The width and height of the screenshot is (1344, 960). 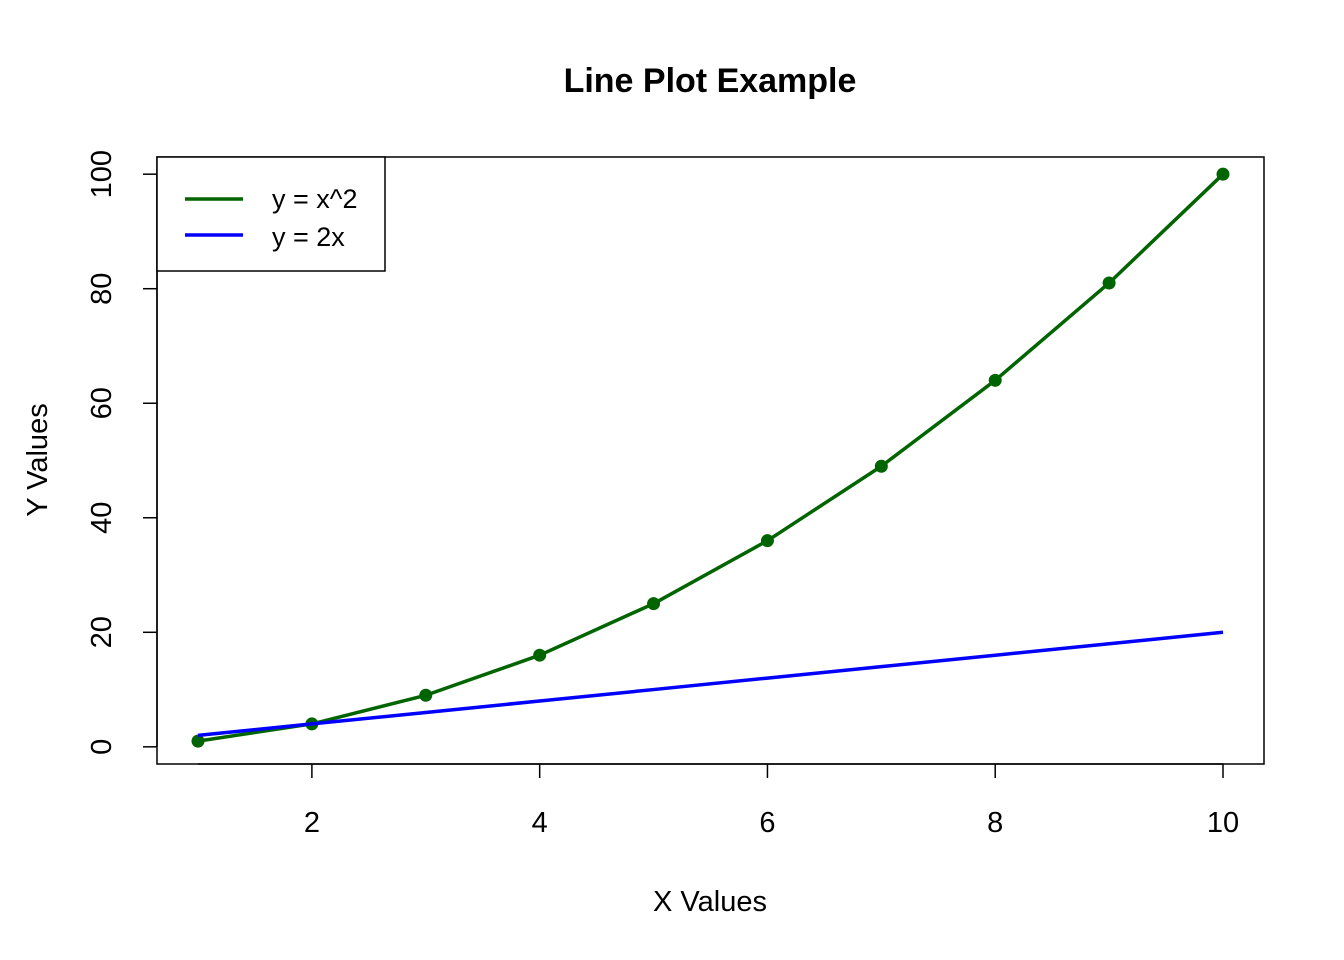 What do you see at coordinates (314, 199) in the screenshot?
I see `legend-label-x-squared: y = x^2` at bounding box center [314, 199].